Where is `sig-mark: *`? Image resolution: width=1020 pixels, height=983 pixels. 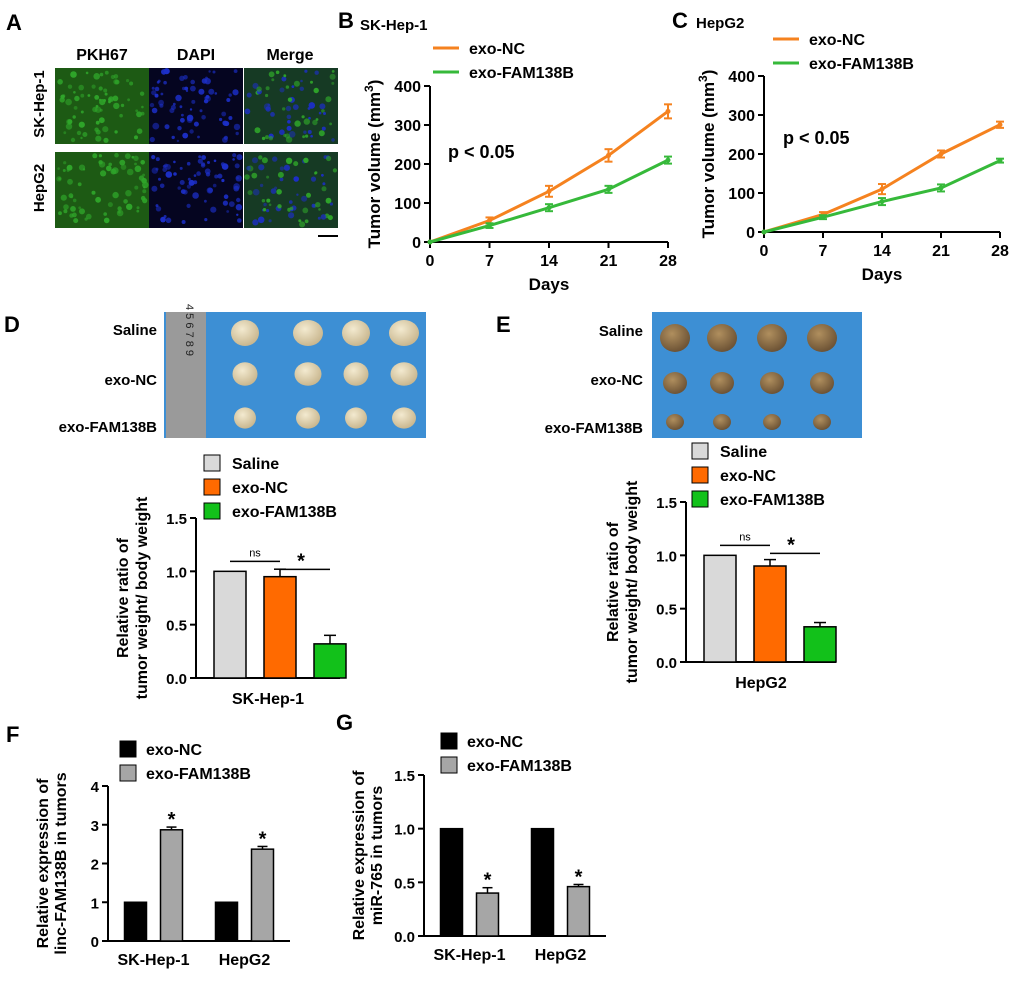
sig-mark: * is located at coordinates (263, 839).